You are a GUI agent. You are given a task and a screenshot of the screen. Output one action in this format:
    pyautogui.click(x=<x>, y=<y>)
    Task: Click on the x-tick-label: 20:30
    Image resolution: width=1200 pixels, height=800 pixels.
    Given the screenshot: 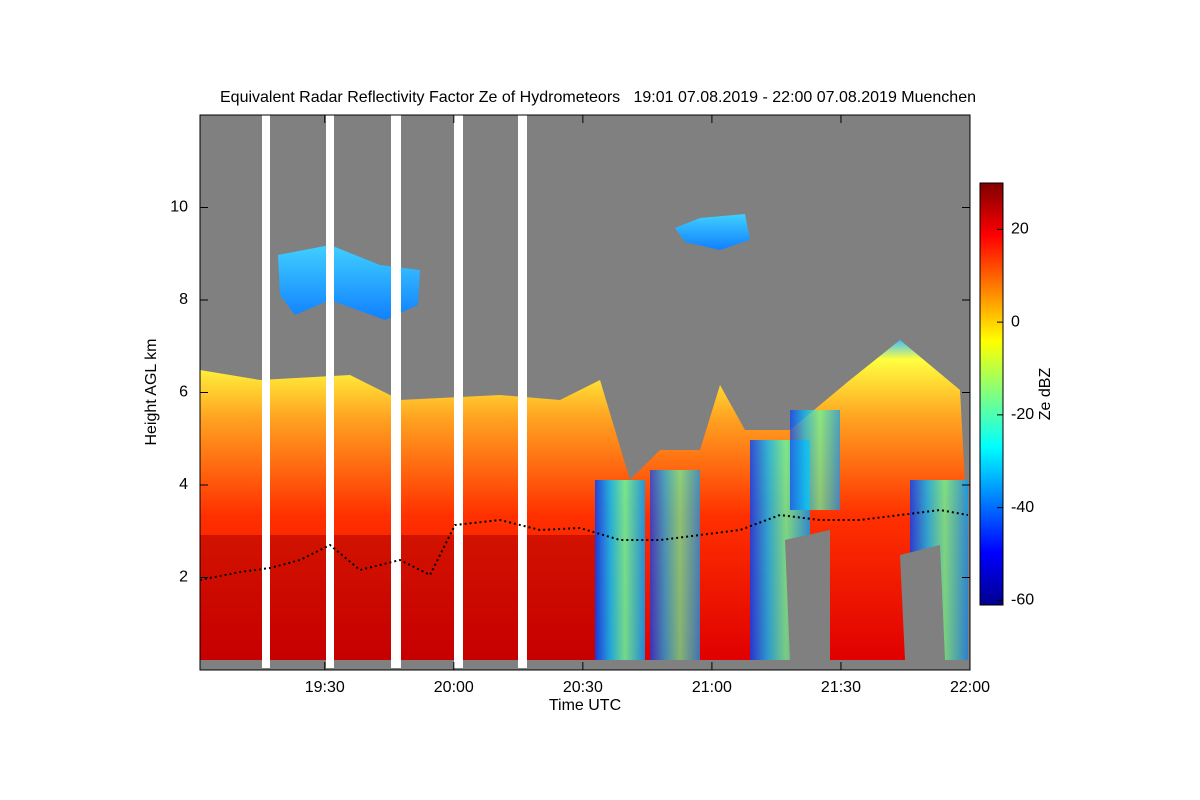 What is the action you would take?
    pyautogui.click(x=583, y=687)
    